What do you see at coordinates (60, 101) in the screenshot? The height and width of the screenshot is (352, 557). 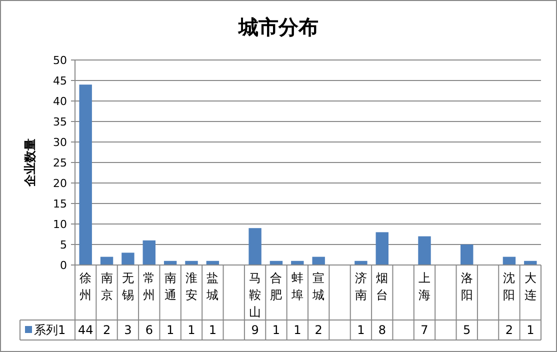 I see `y-tick-label: 40` at bounding box center [60, 101].